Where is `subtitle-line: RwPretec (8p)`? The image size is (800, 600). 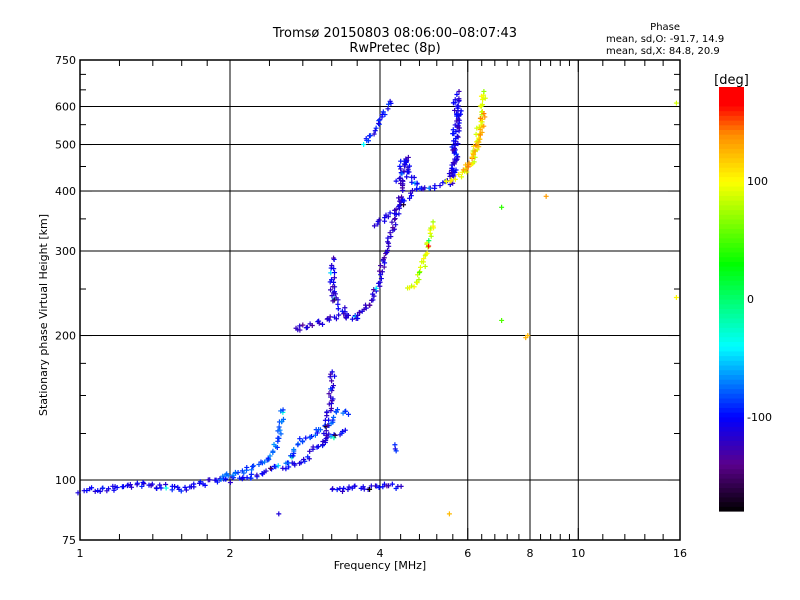 subtitle-line: RwPretec (8p) is located at coordinates (395, 48).